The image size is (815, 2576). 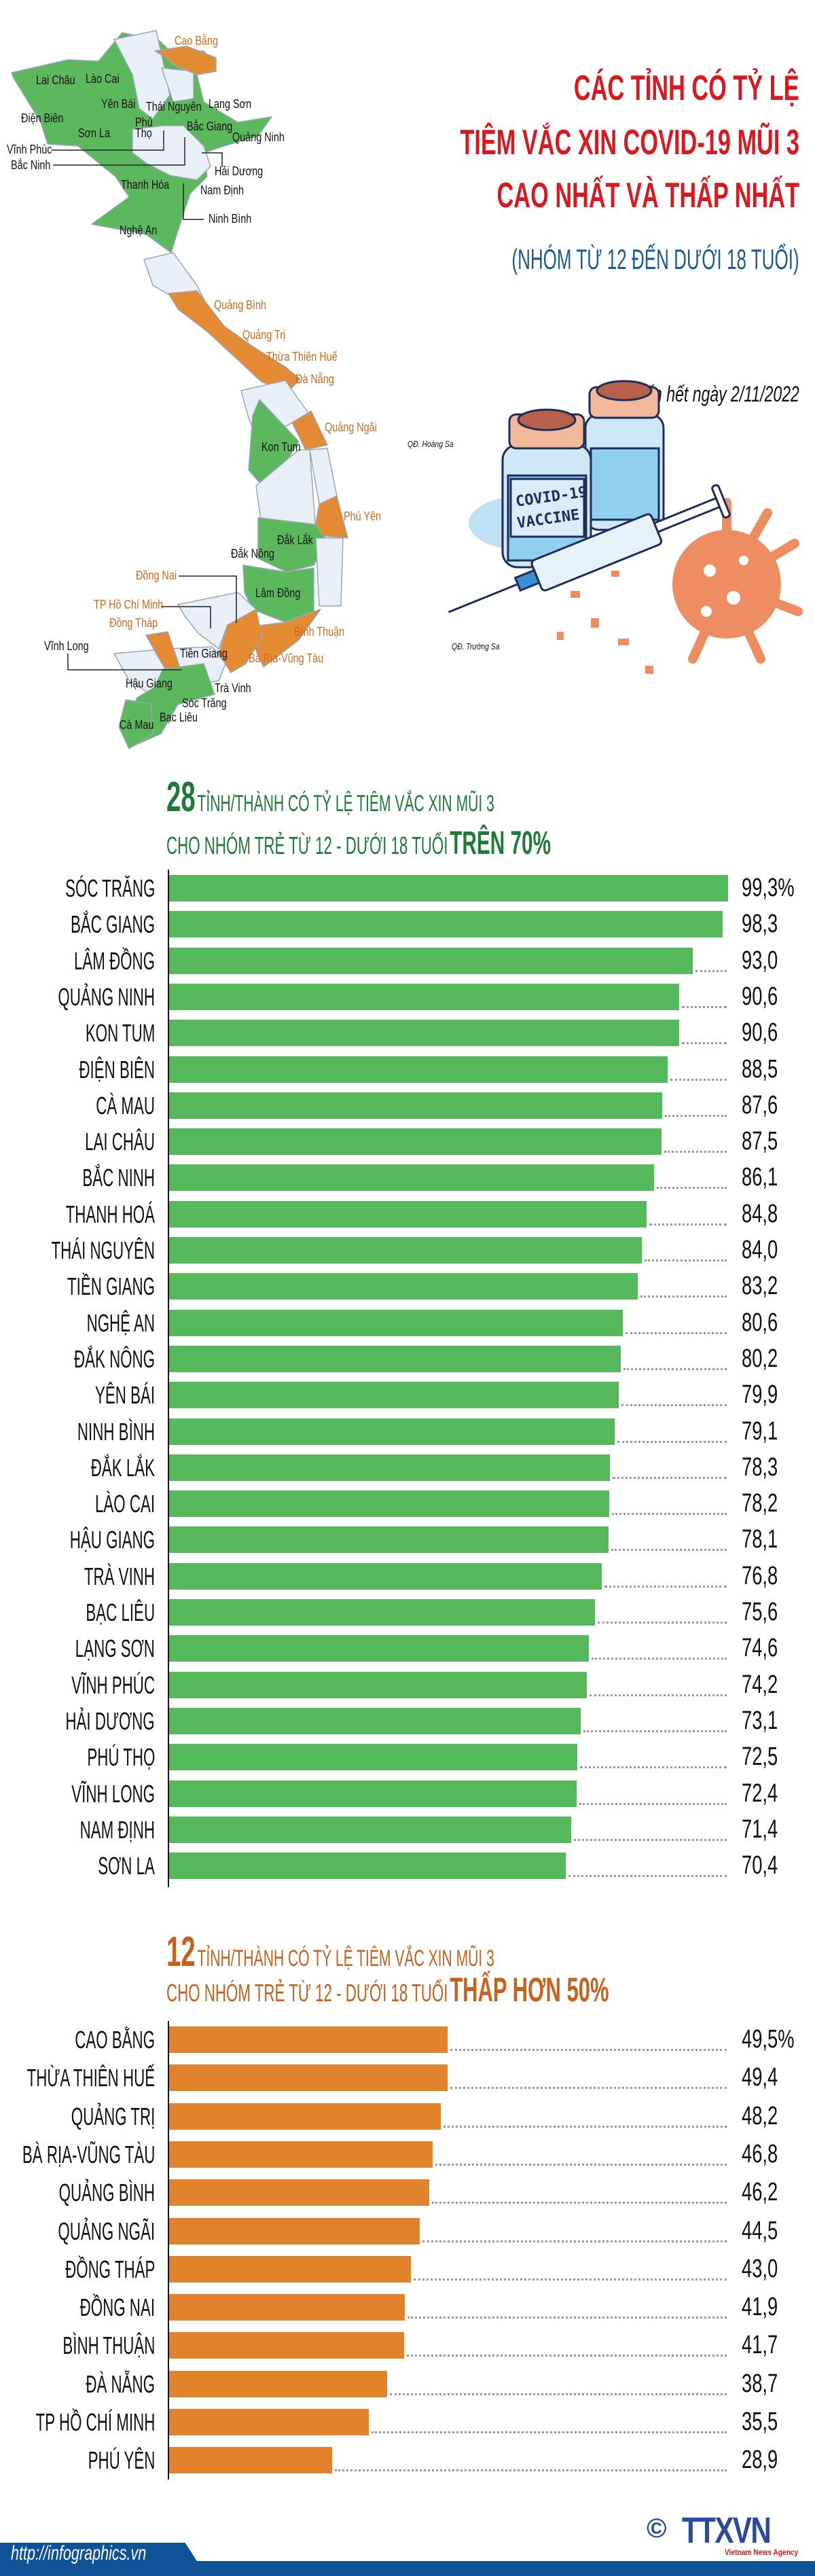 I want to click on bar-category-label: CÀ MAU, so click(x=125, y=1105).